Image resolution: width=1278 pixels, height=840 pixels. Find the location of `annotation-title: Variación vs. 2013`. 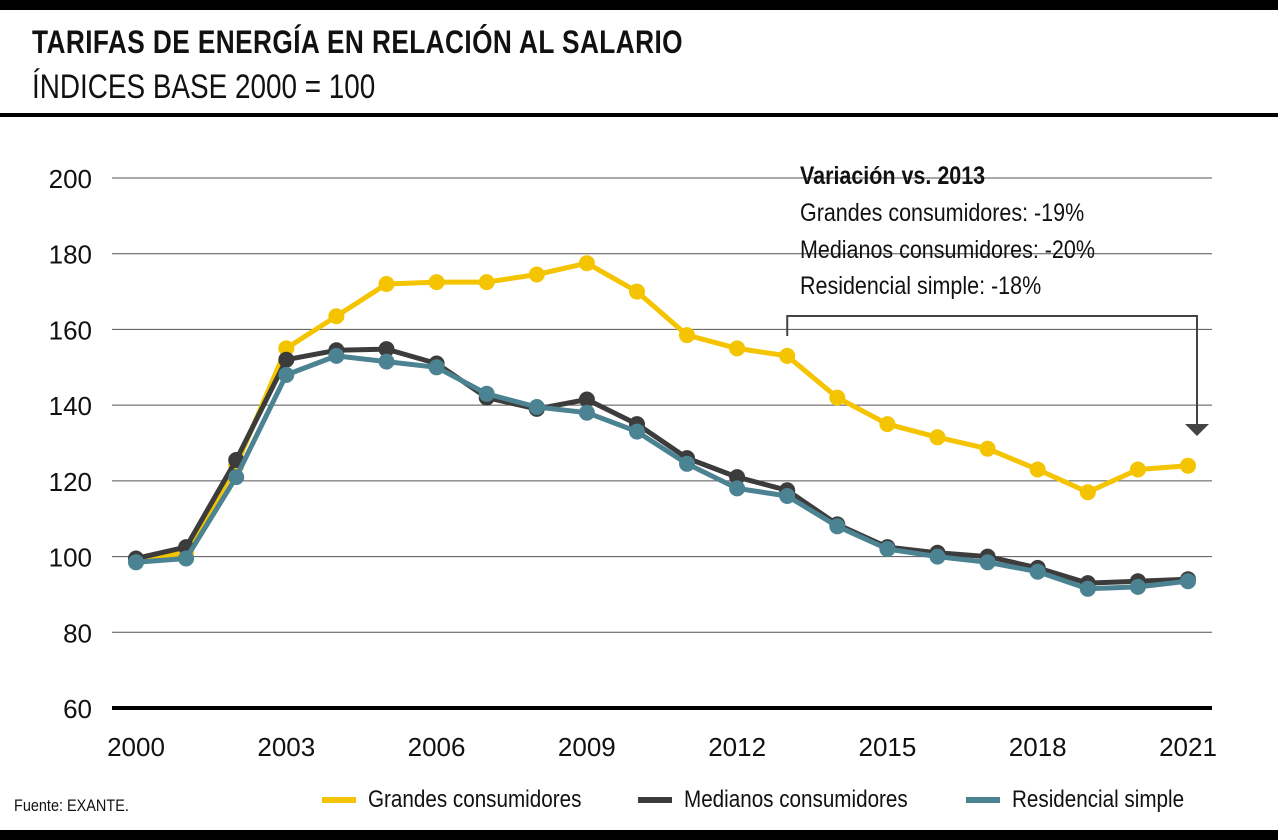

annotation-title: Variación vs. 2013 is located at coordinates (892, 175).